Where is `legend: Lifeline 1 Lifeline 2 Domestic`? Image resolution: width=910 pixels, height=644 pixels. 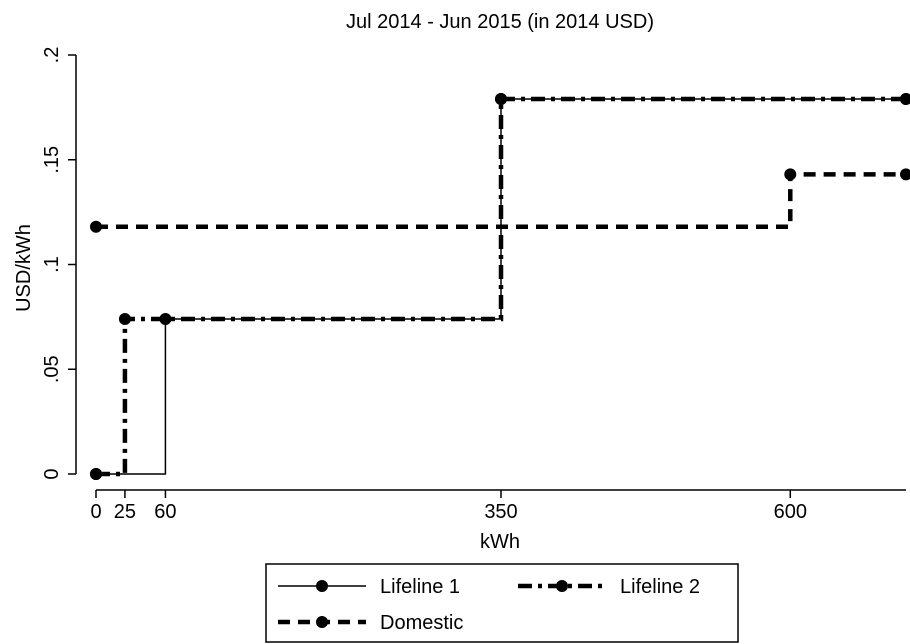
legend: Lifeline 1 Lifeline 2 Domestic is located at coordinates (502, 603).